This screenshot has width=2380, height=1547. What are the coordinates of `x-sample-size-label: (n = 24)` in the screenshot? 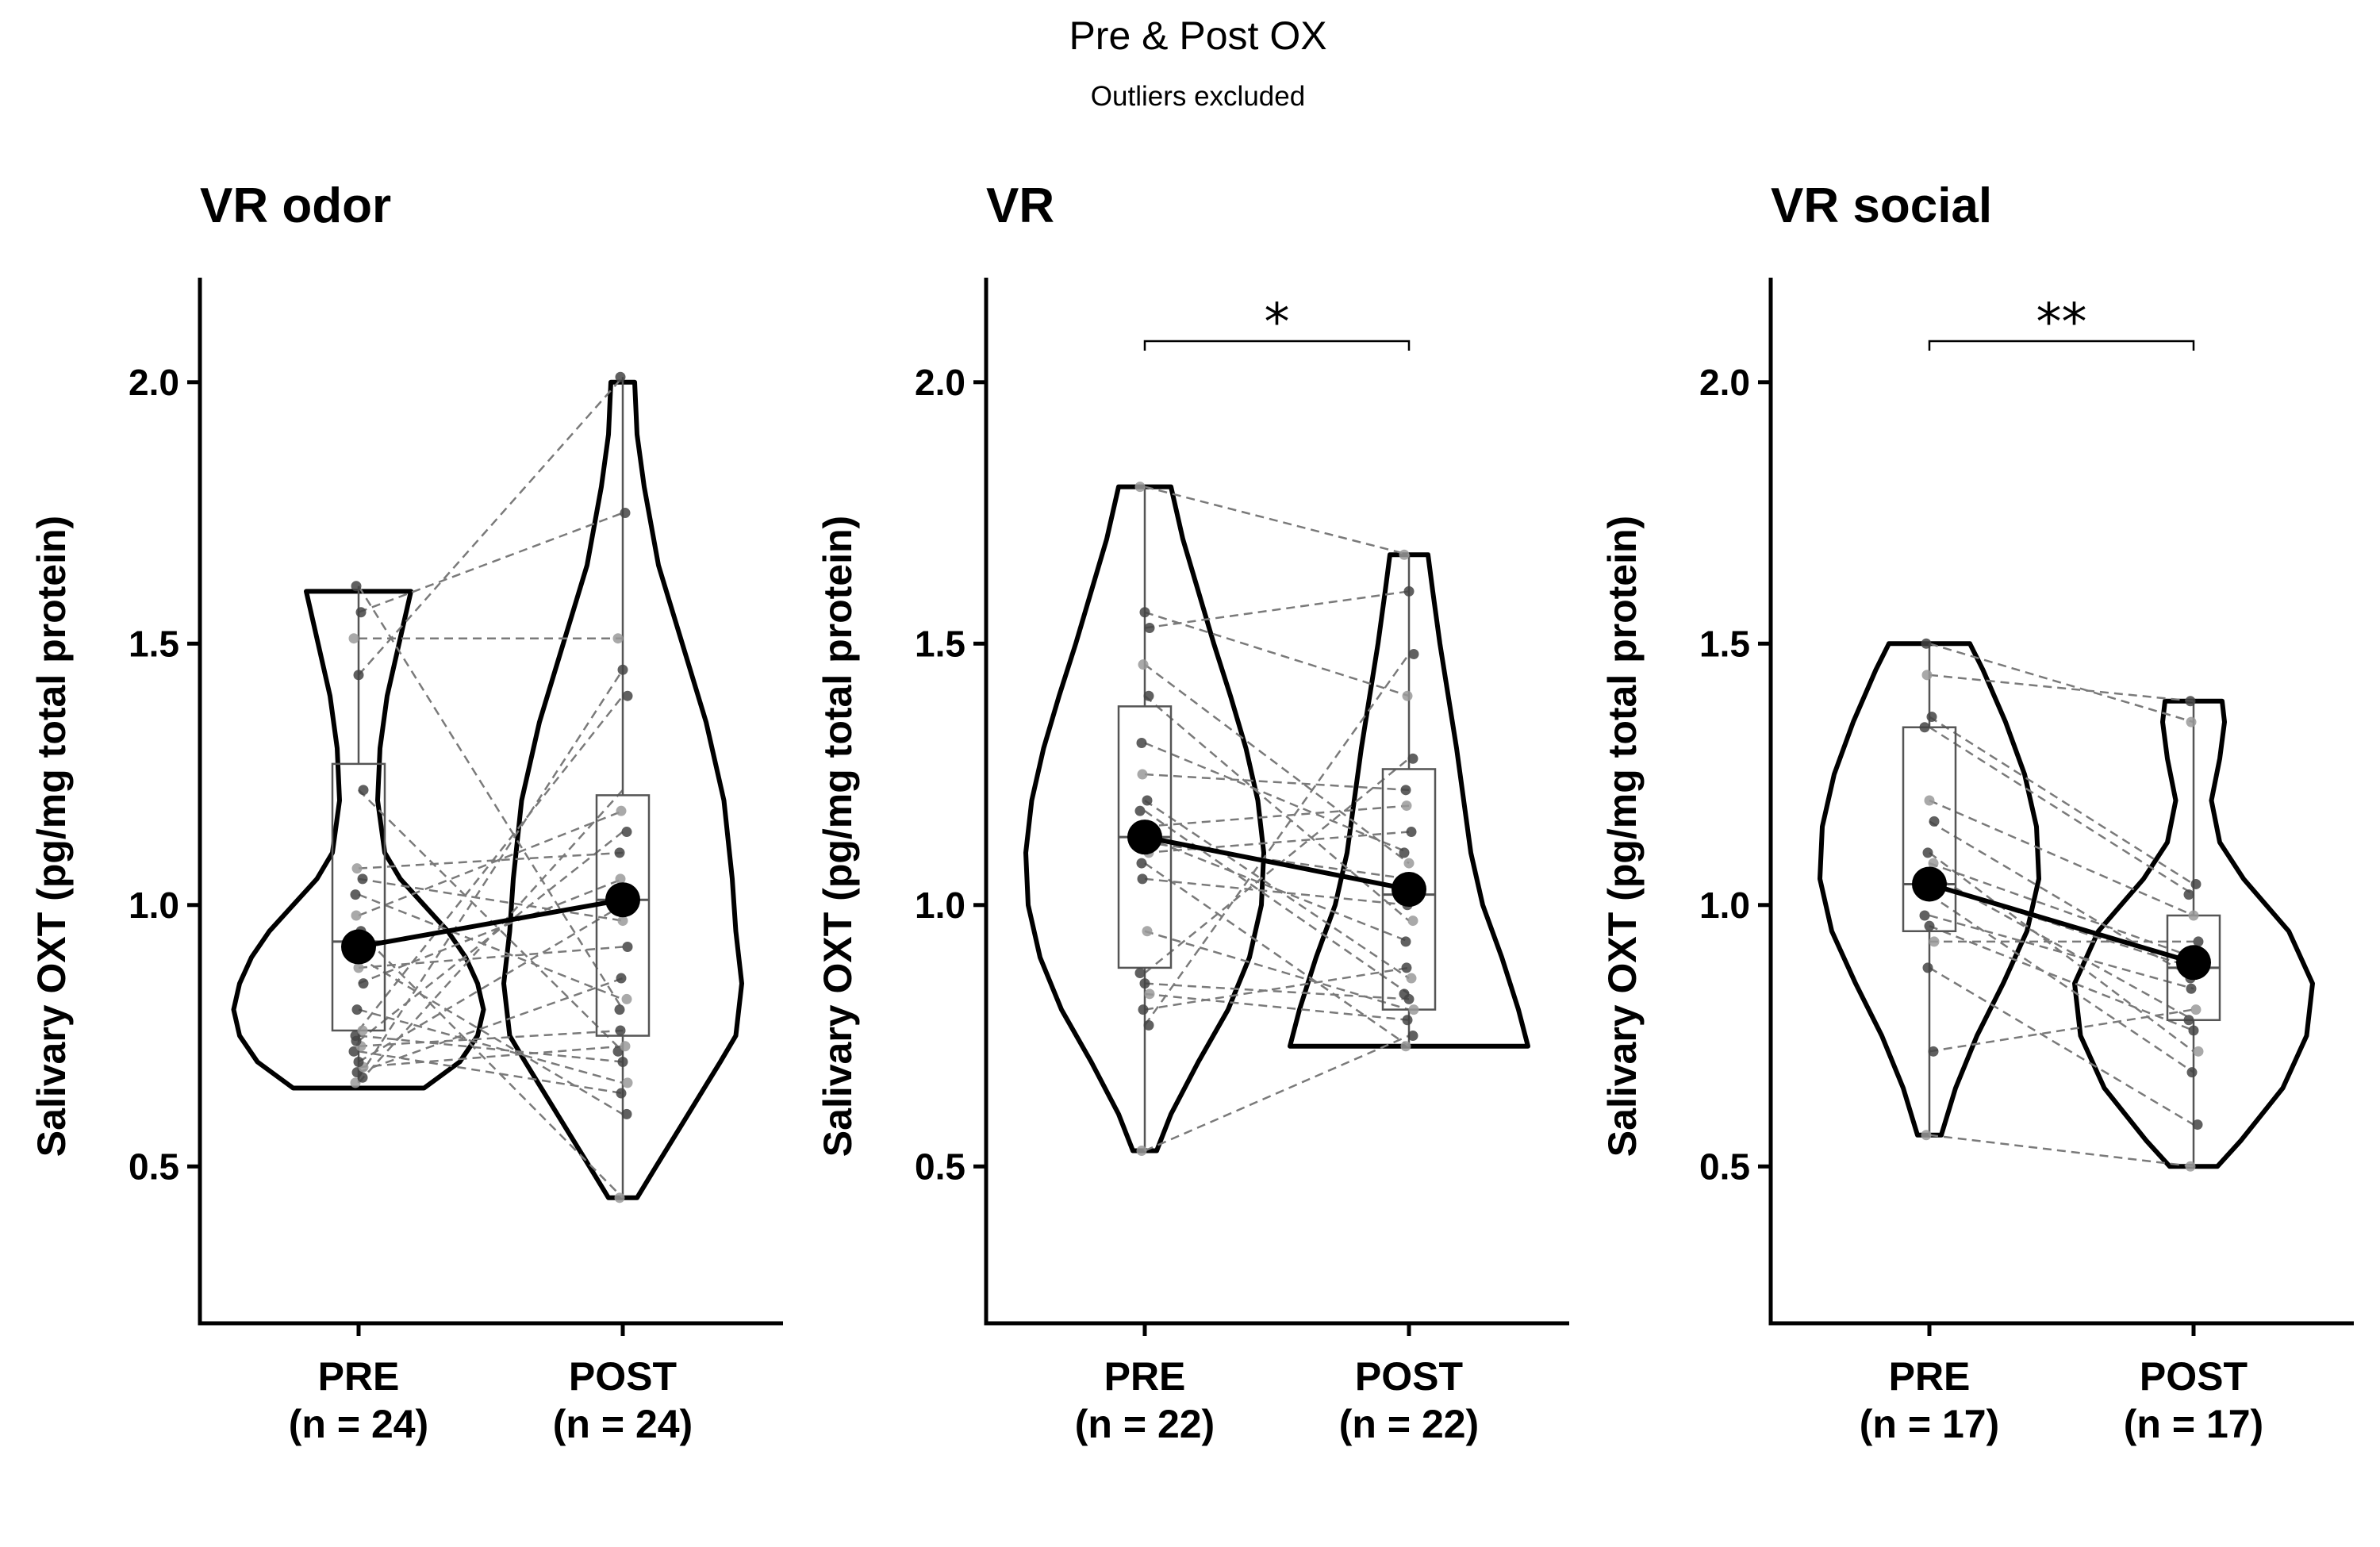 It's located at (358, 1424).